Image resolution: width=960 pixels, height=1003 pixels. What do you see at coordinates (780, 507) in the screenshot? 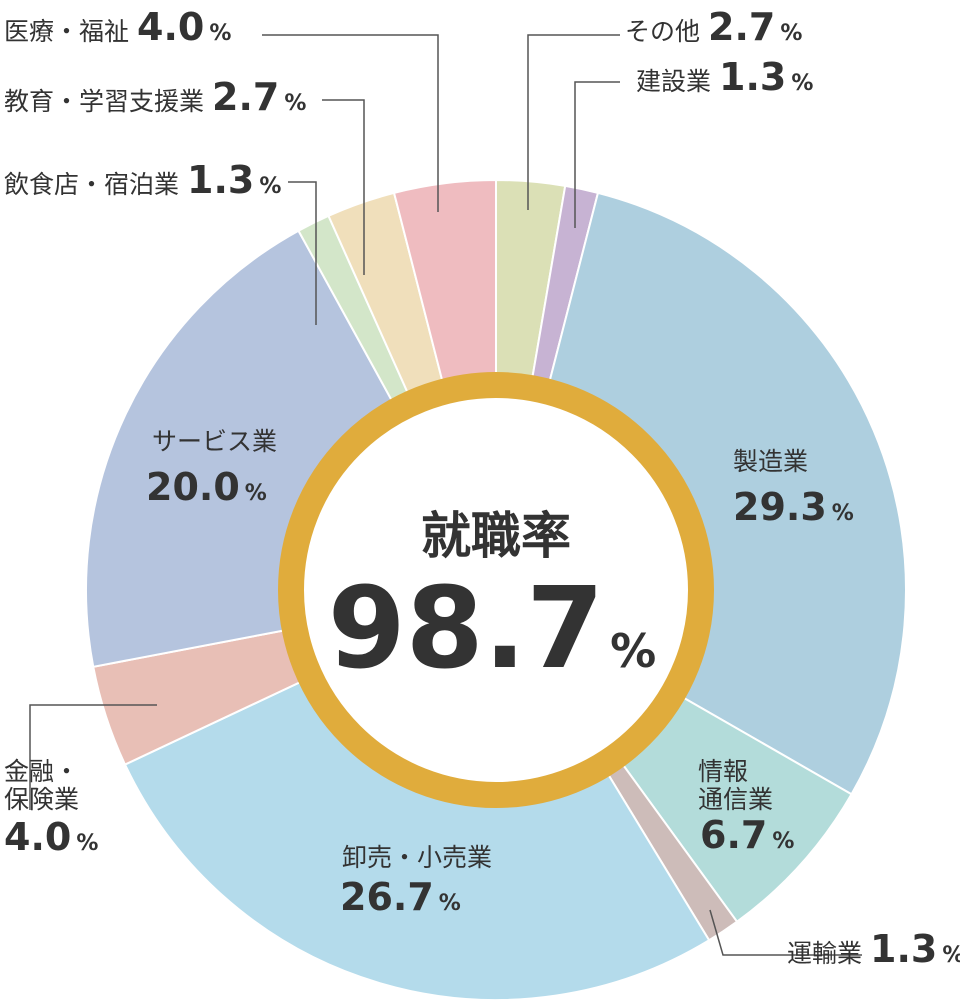
I see `slice-value-number: 29.3` at bounding box center [780, 507].